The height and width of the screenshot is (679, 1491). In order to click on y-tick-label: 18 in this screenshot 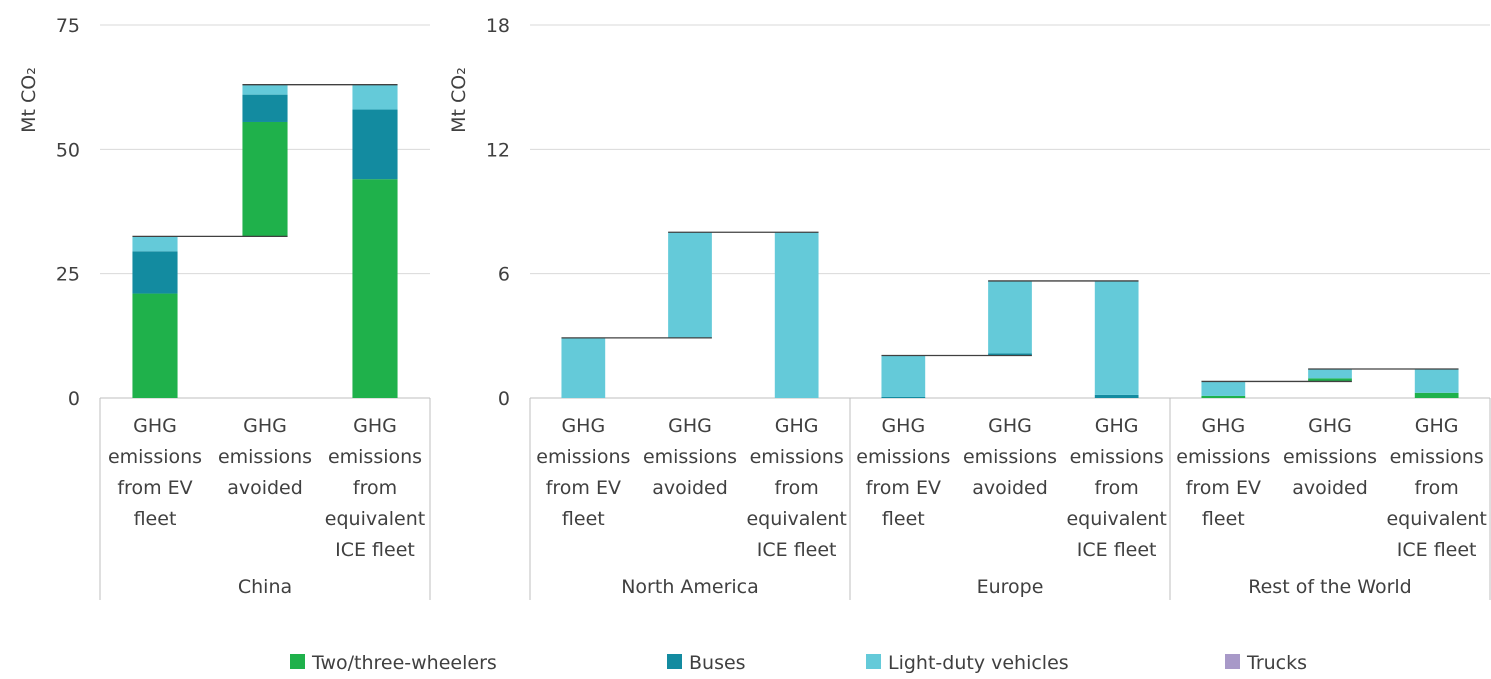, I will do `click(498, 26)`.